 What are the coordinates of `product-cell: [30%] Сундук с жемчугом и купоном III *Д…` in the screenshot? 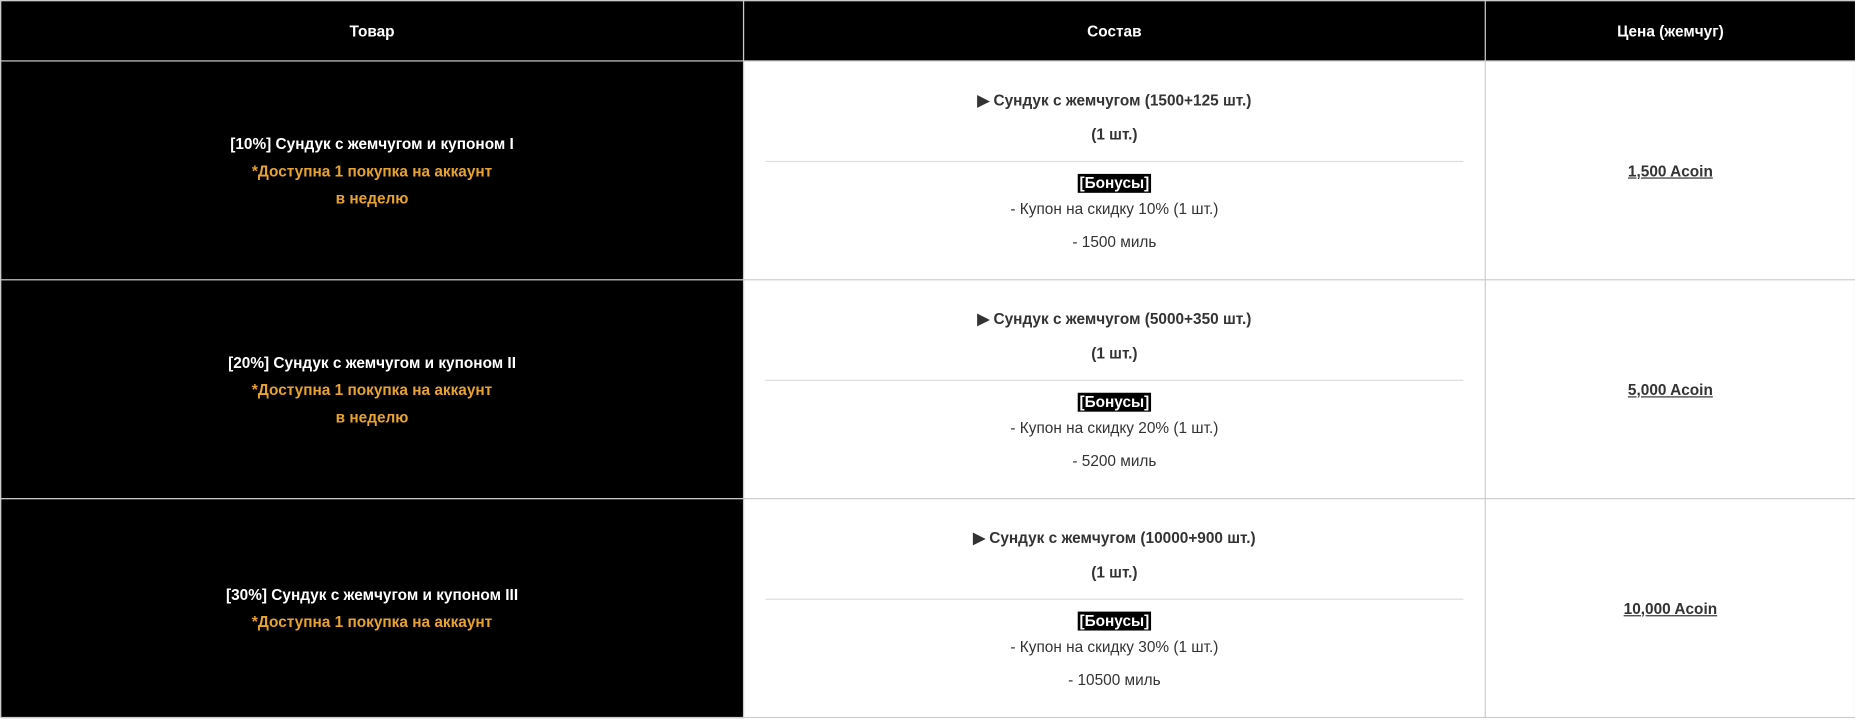 It's located at (372, 608).